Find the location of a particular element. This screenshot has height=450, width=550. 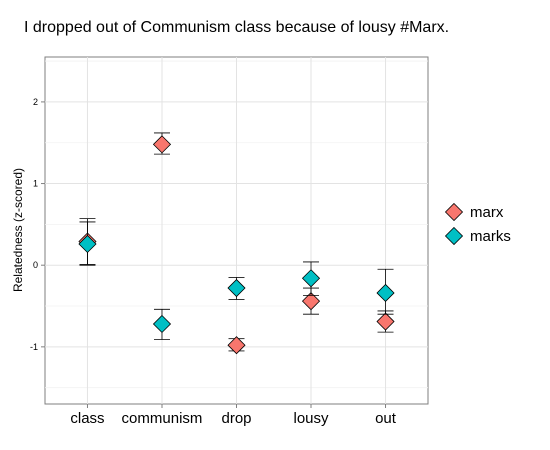

legend-key-marx is located at coordinates (454, 212).